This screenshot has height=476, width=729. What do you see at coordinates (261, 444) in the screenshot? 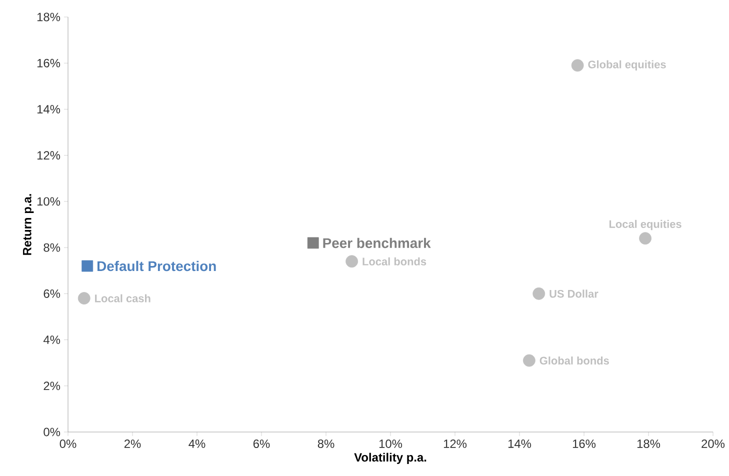
I see `x-tick-label: 6%` at bounding box center [261, 444].